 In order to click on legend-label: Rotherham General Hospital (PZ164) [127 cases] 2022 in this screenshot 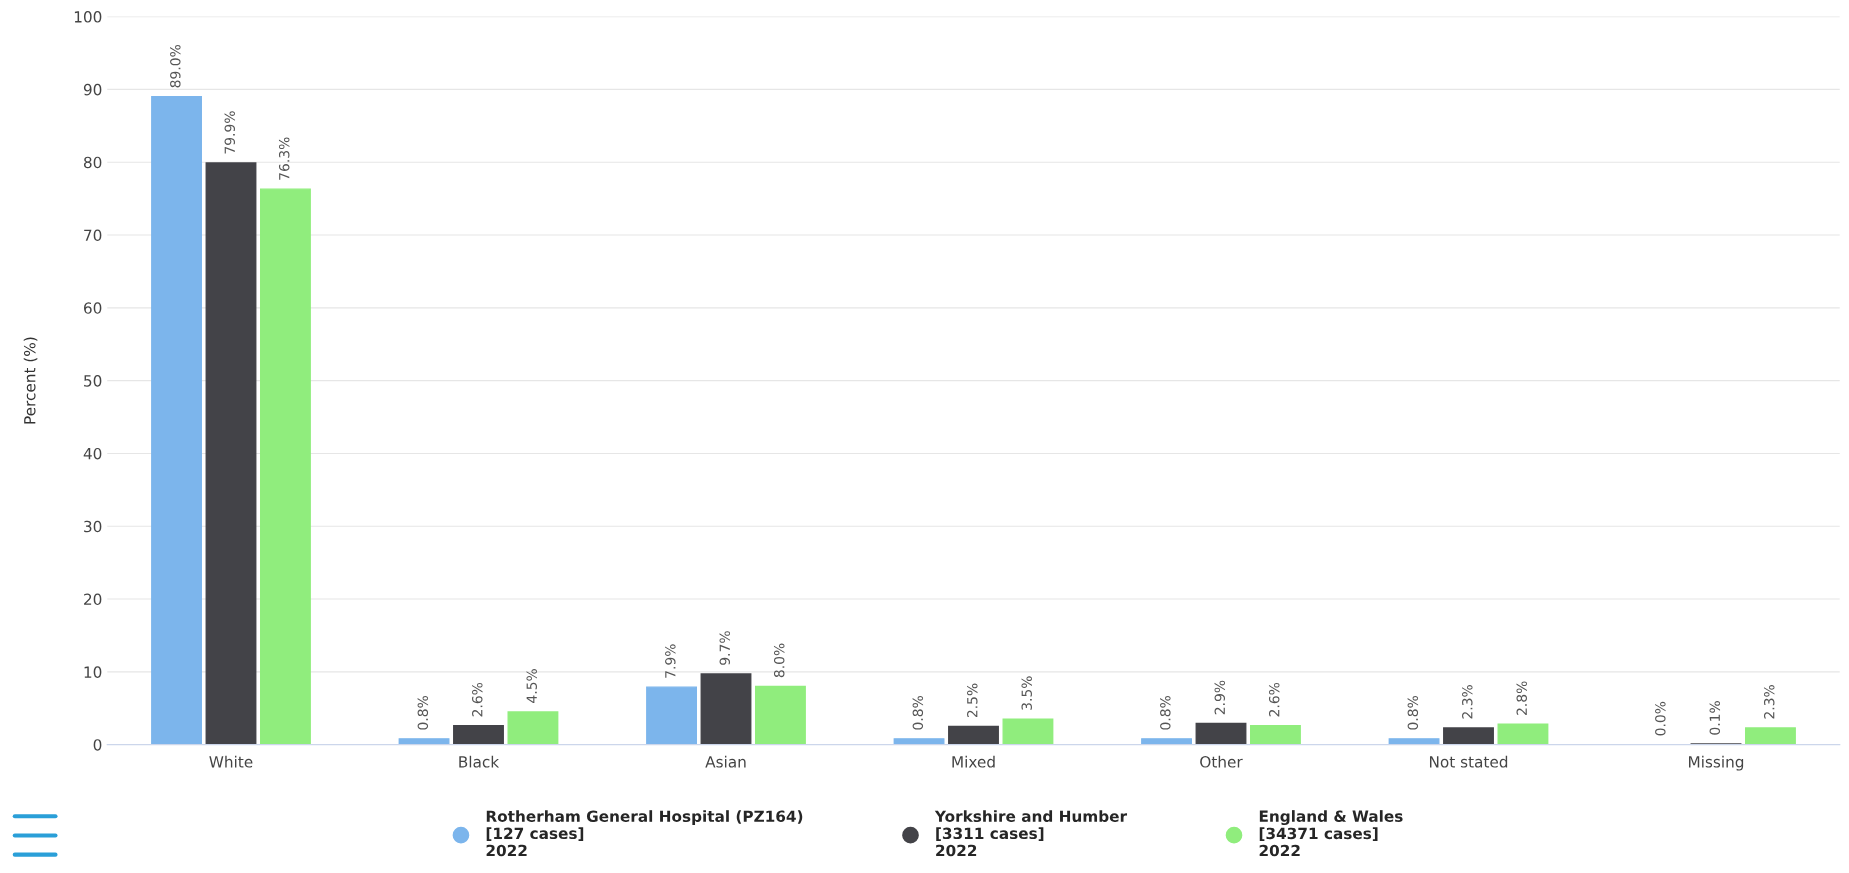, I will do `click(644, 833)`.